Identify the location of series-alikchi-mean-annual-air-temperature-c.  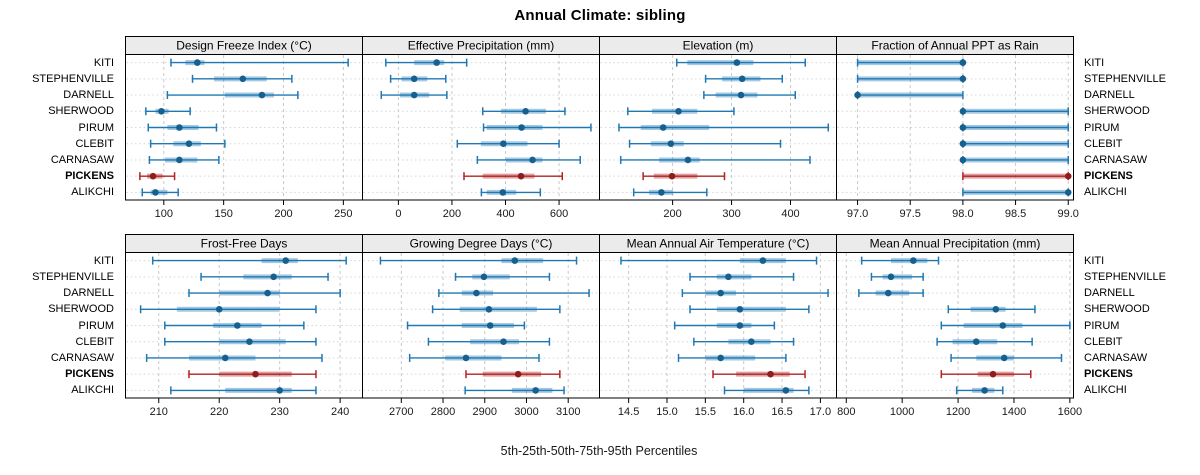
(766, 390).